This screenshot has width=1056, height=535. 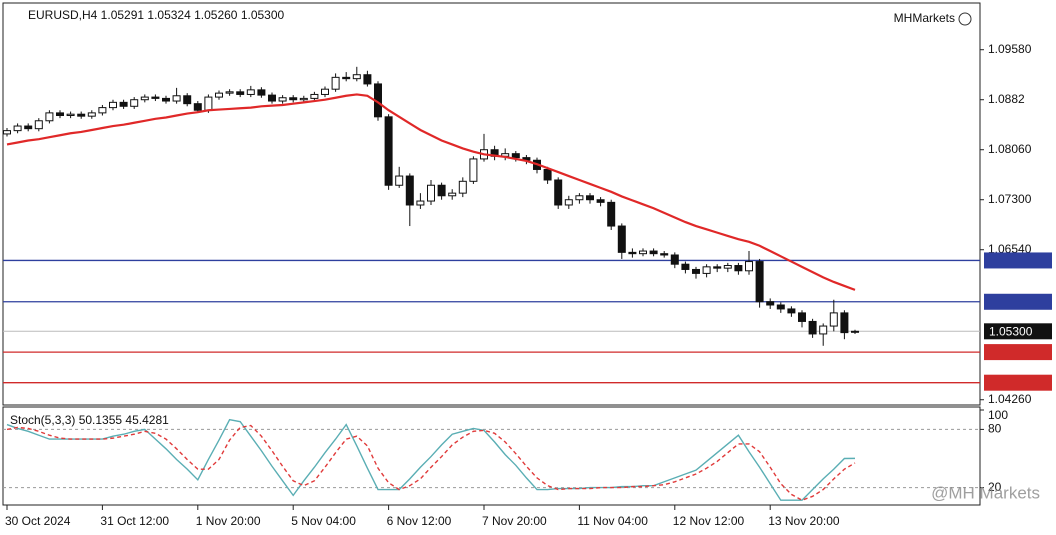 What do you see at coordinates (134, 521) in the screenshot?
I see `x-tick-label: 31 Oct 12:00` at bounding box center [134, 521].